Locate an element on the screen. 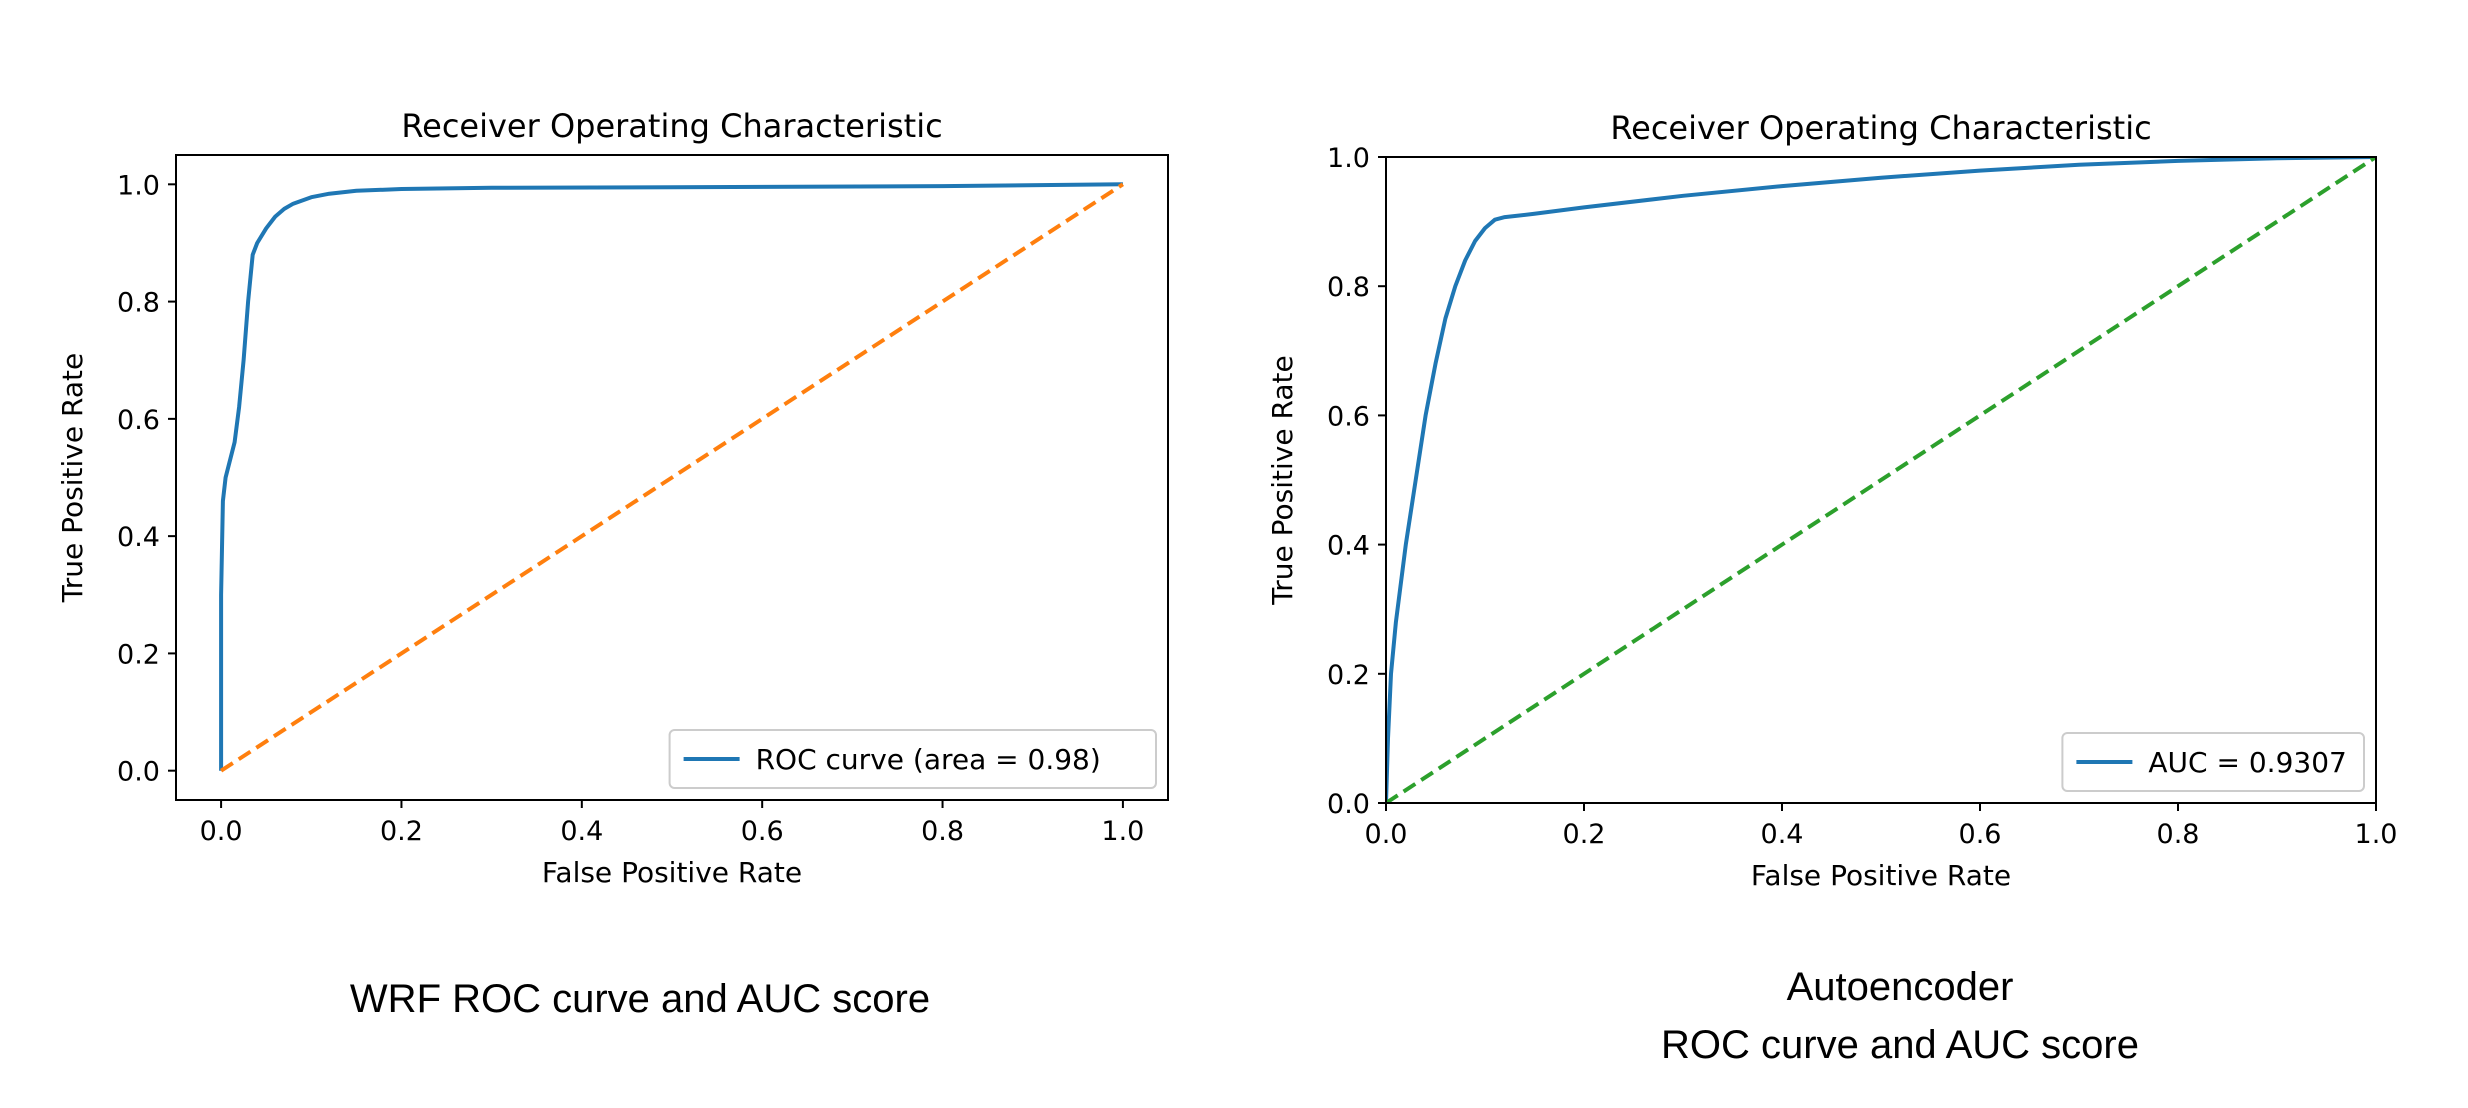 The height and width of the screenshot is (1108, 2468). legend-label: ROC curve (area = 0.98) is located at coordinates (928, 759).